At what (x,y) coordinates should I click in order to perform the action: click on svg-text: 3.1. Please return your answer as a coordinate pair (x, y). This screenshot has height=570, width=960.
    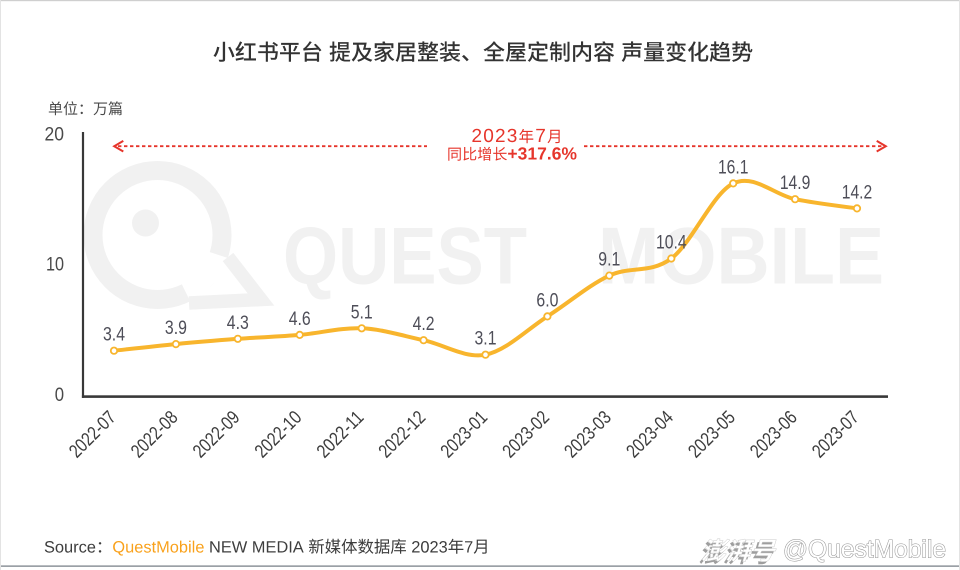
    Looking at the image, I should click on (486, 339).